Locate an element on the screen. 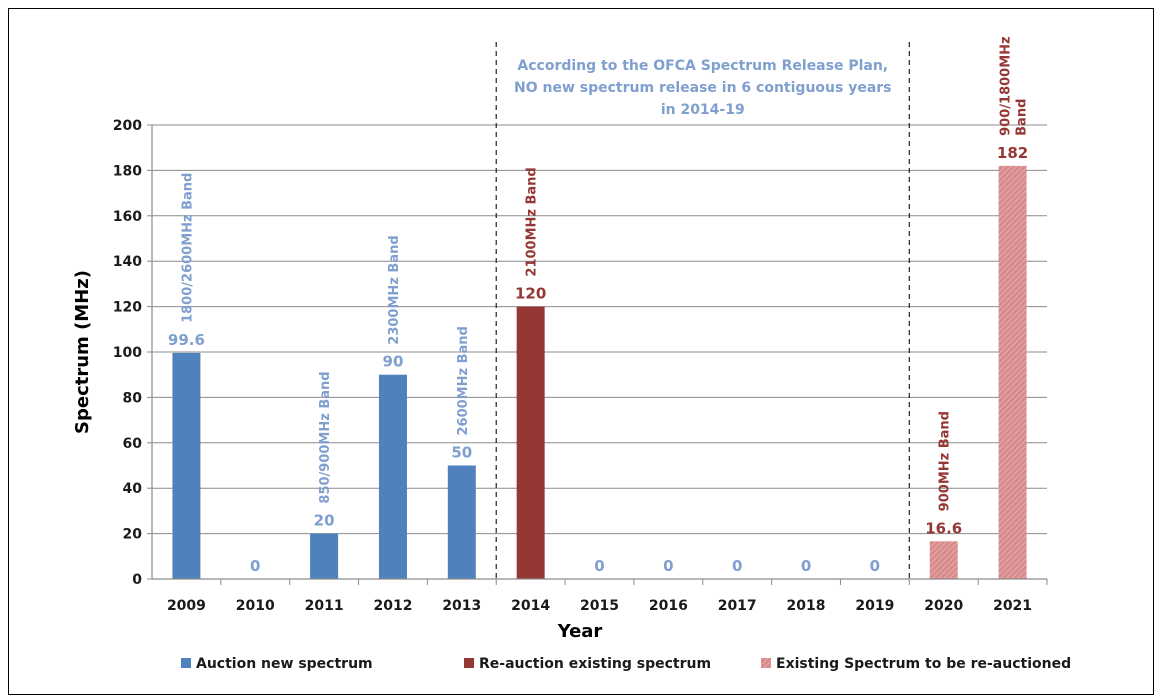 The height and width of the screenshot is (696, 1158). value-label-2010: 0 is located at coordinates (255, 566).